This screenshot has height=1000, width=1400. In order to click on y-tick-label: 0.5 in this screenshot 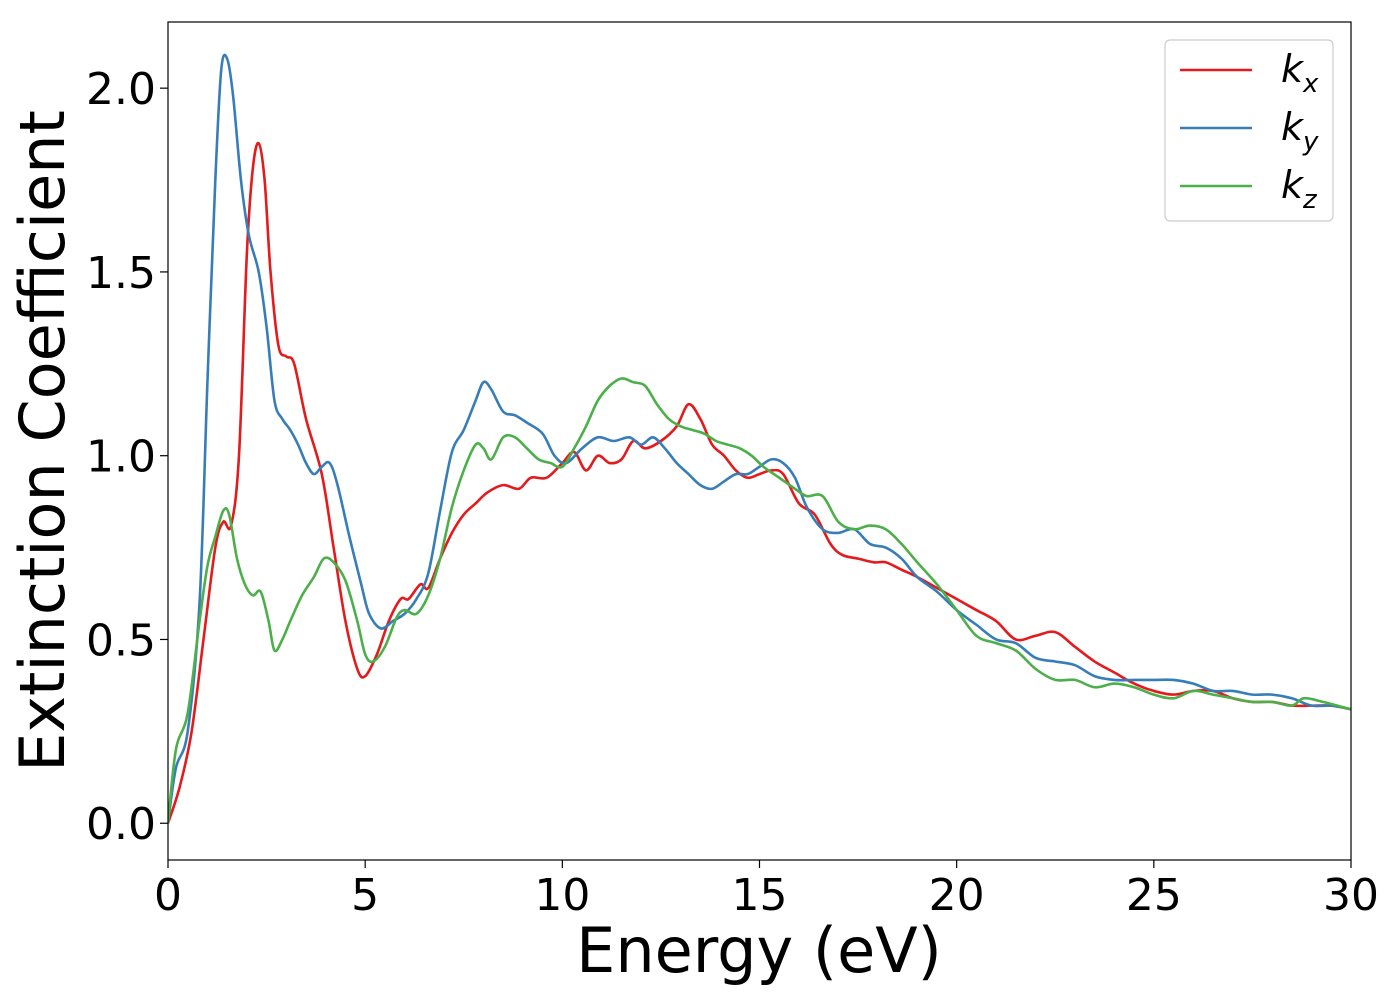, I will do `click(121, 640)`.